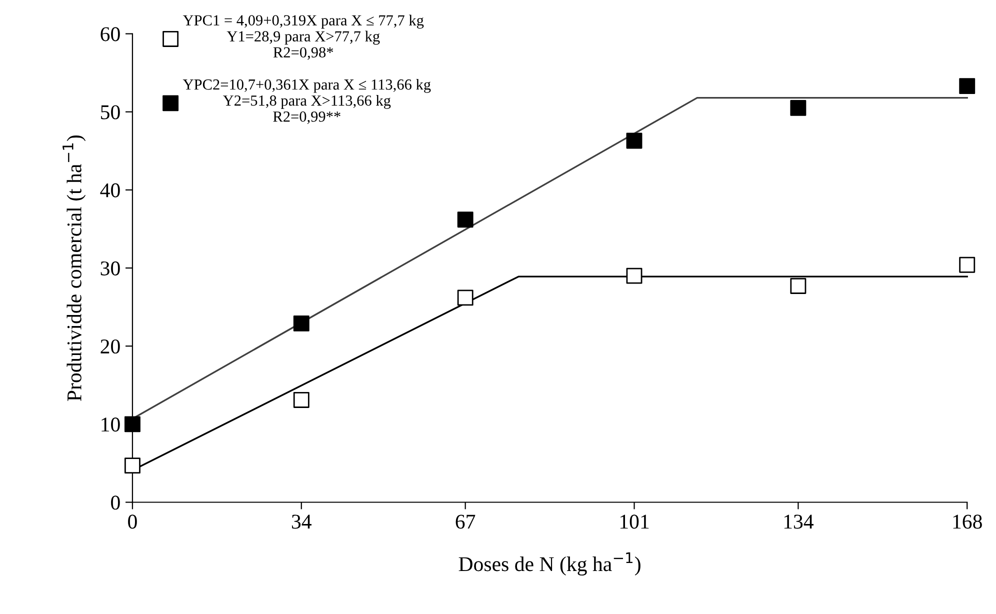  Describe the element at coordinates (799, 521) in the screenshot. I see `x-tick-label: 134` at that location.